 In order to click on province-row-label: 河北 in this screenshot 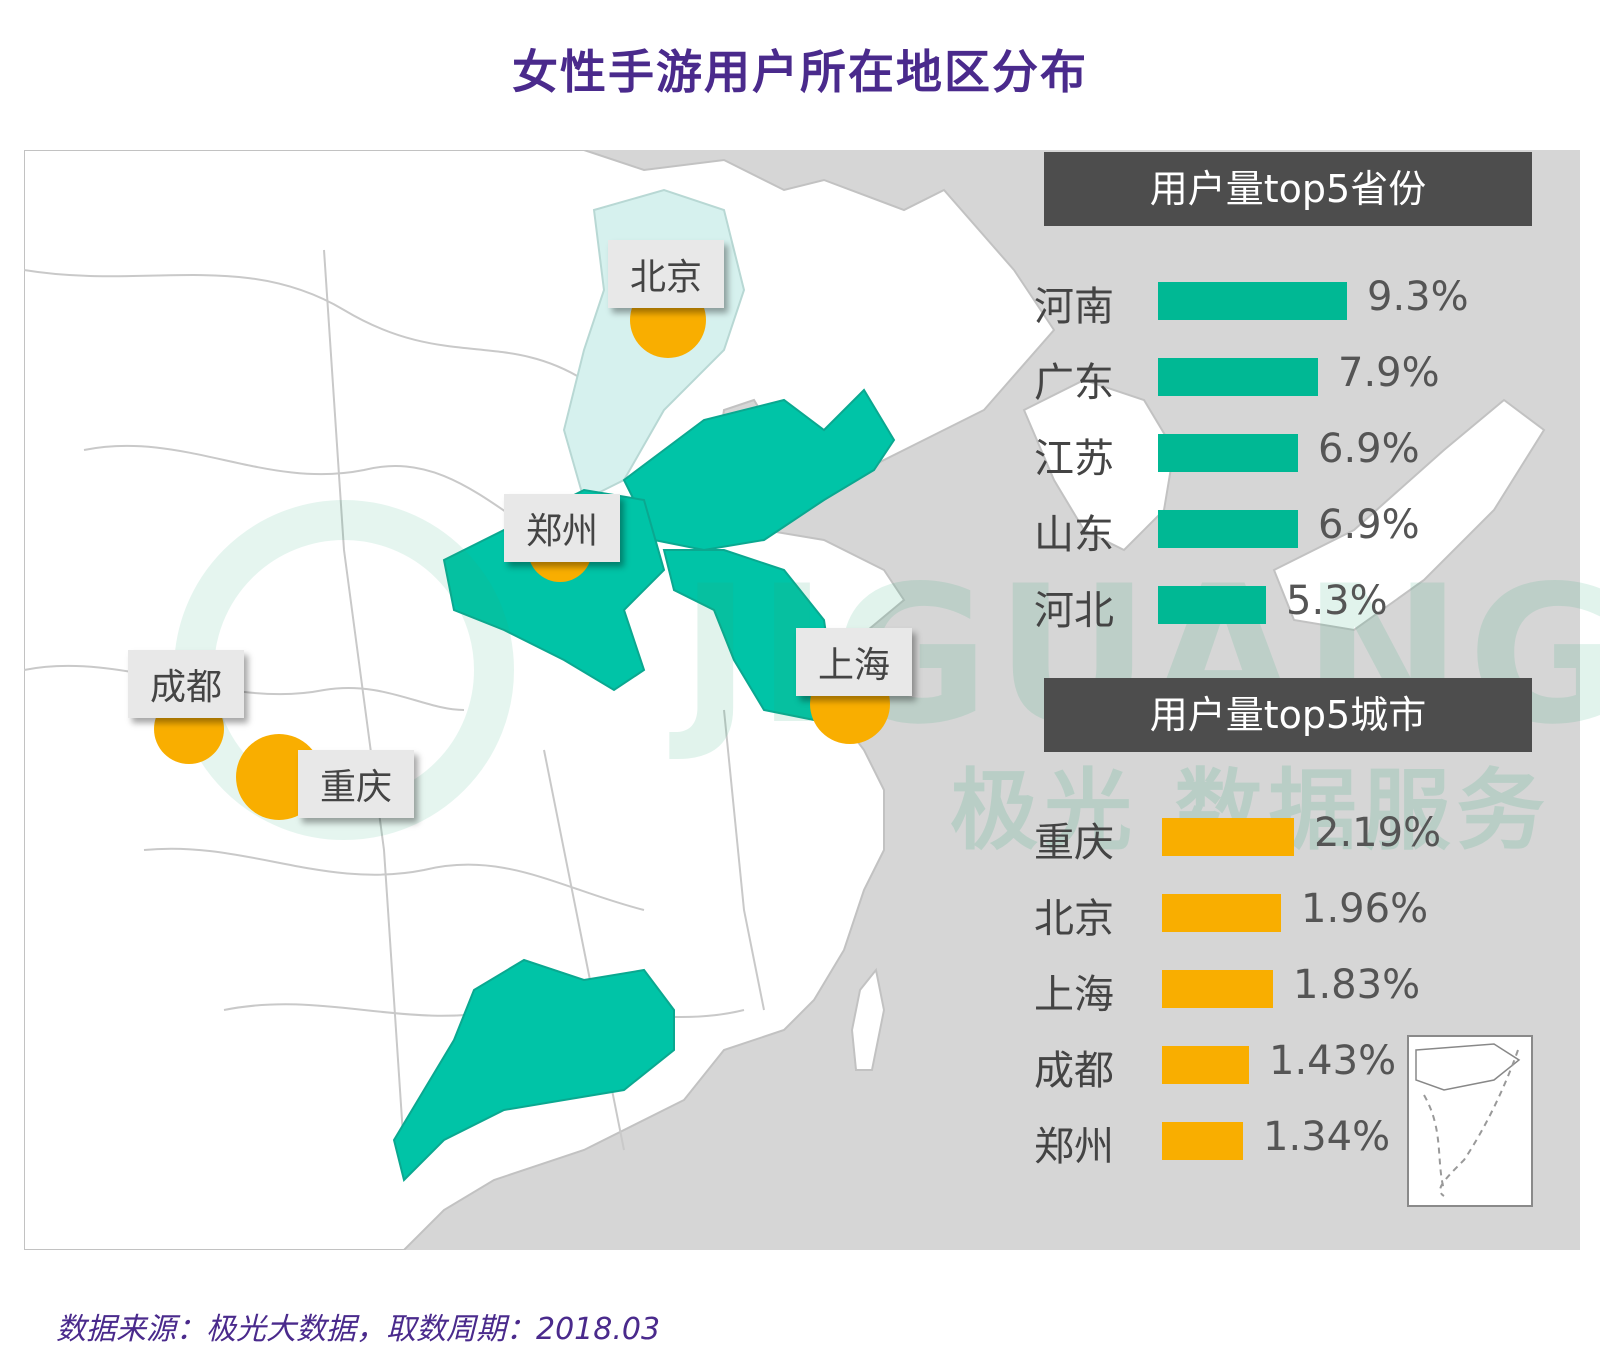, I will do `click(1074, 611)`.